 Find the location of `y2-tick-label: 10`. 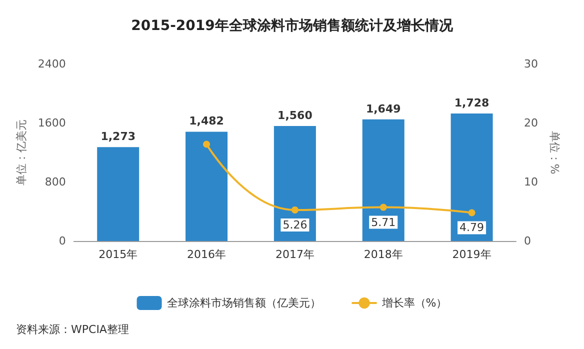

y2-tick-label: 10 is located at coordinates (531, 182).